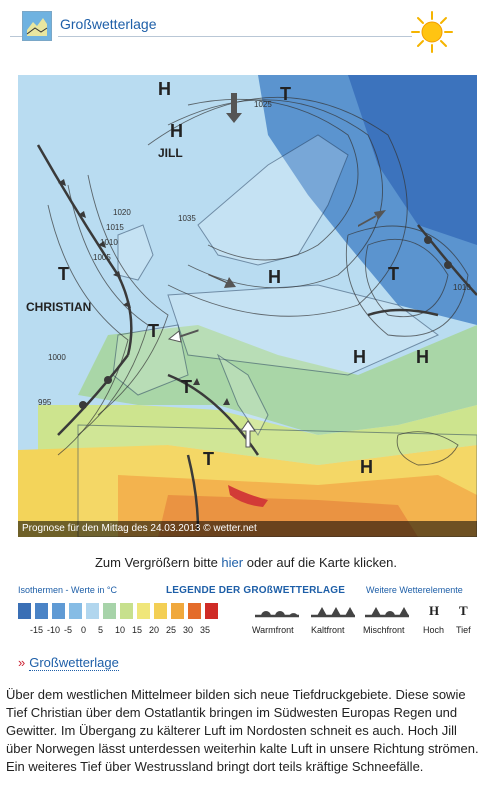 The height and width of the screenshot is (802, 492). Describe the element at coordinates (256, 590) in the screenshot. I see `legend-title: LEGENDE DER GROßWETTERLAGE` at that location.